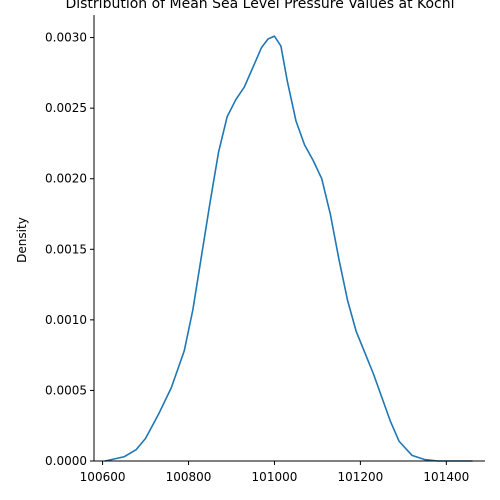 Image resolution: width=500 pixels, height=500 pixels. What do you see at coordinates (446, 477) in the screenshot?
I see `x-tick-label: 101400` at bounding box center [446, 477].